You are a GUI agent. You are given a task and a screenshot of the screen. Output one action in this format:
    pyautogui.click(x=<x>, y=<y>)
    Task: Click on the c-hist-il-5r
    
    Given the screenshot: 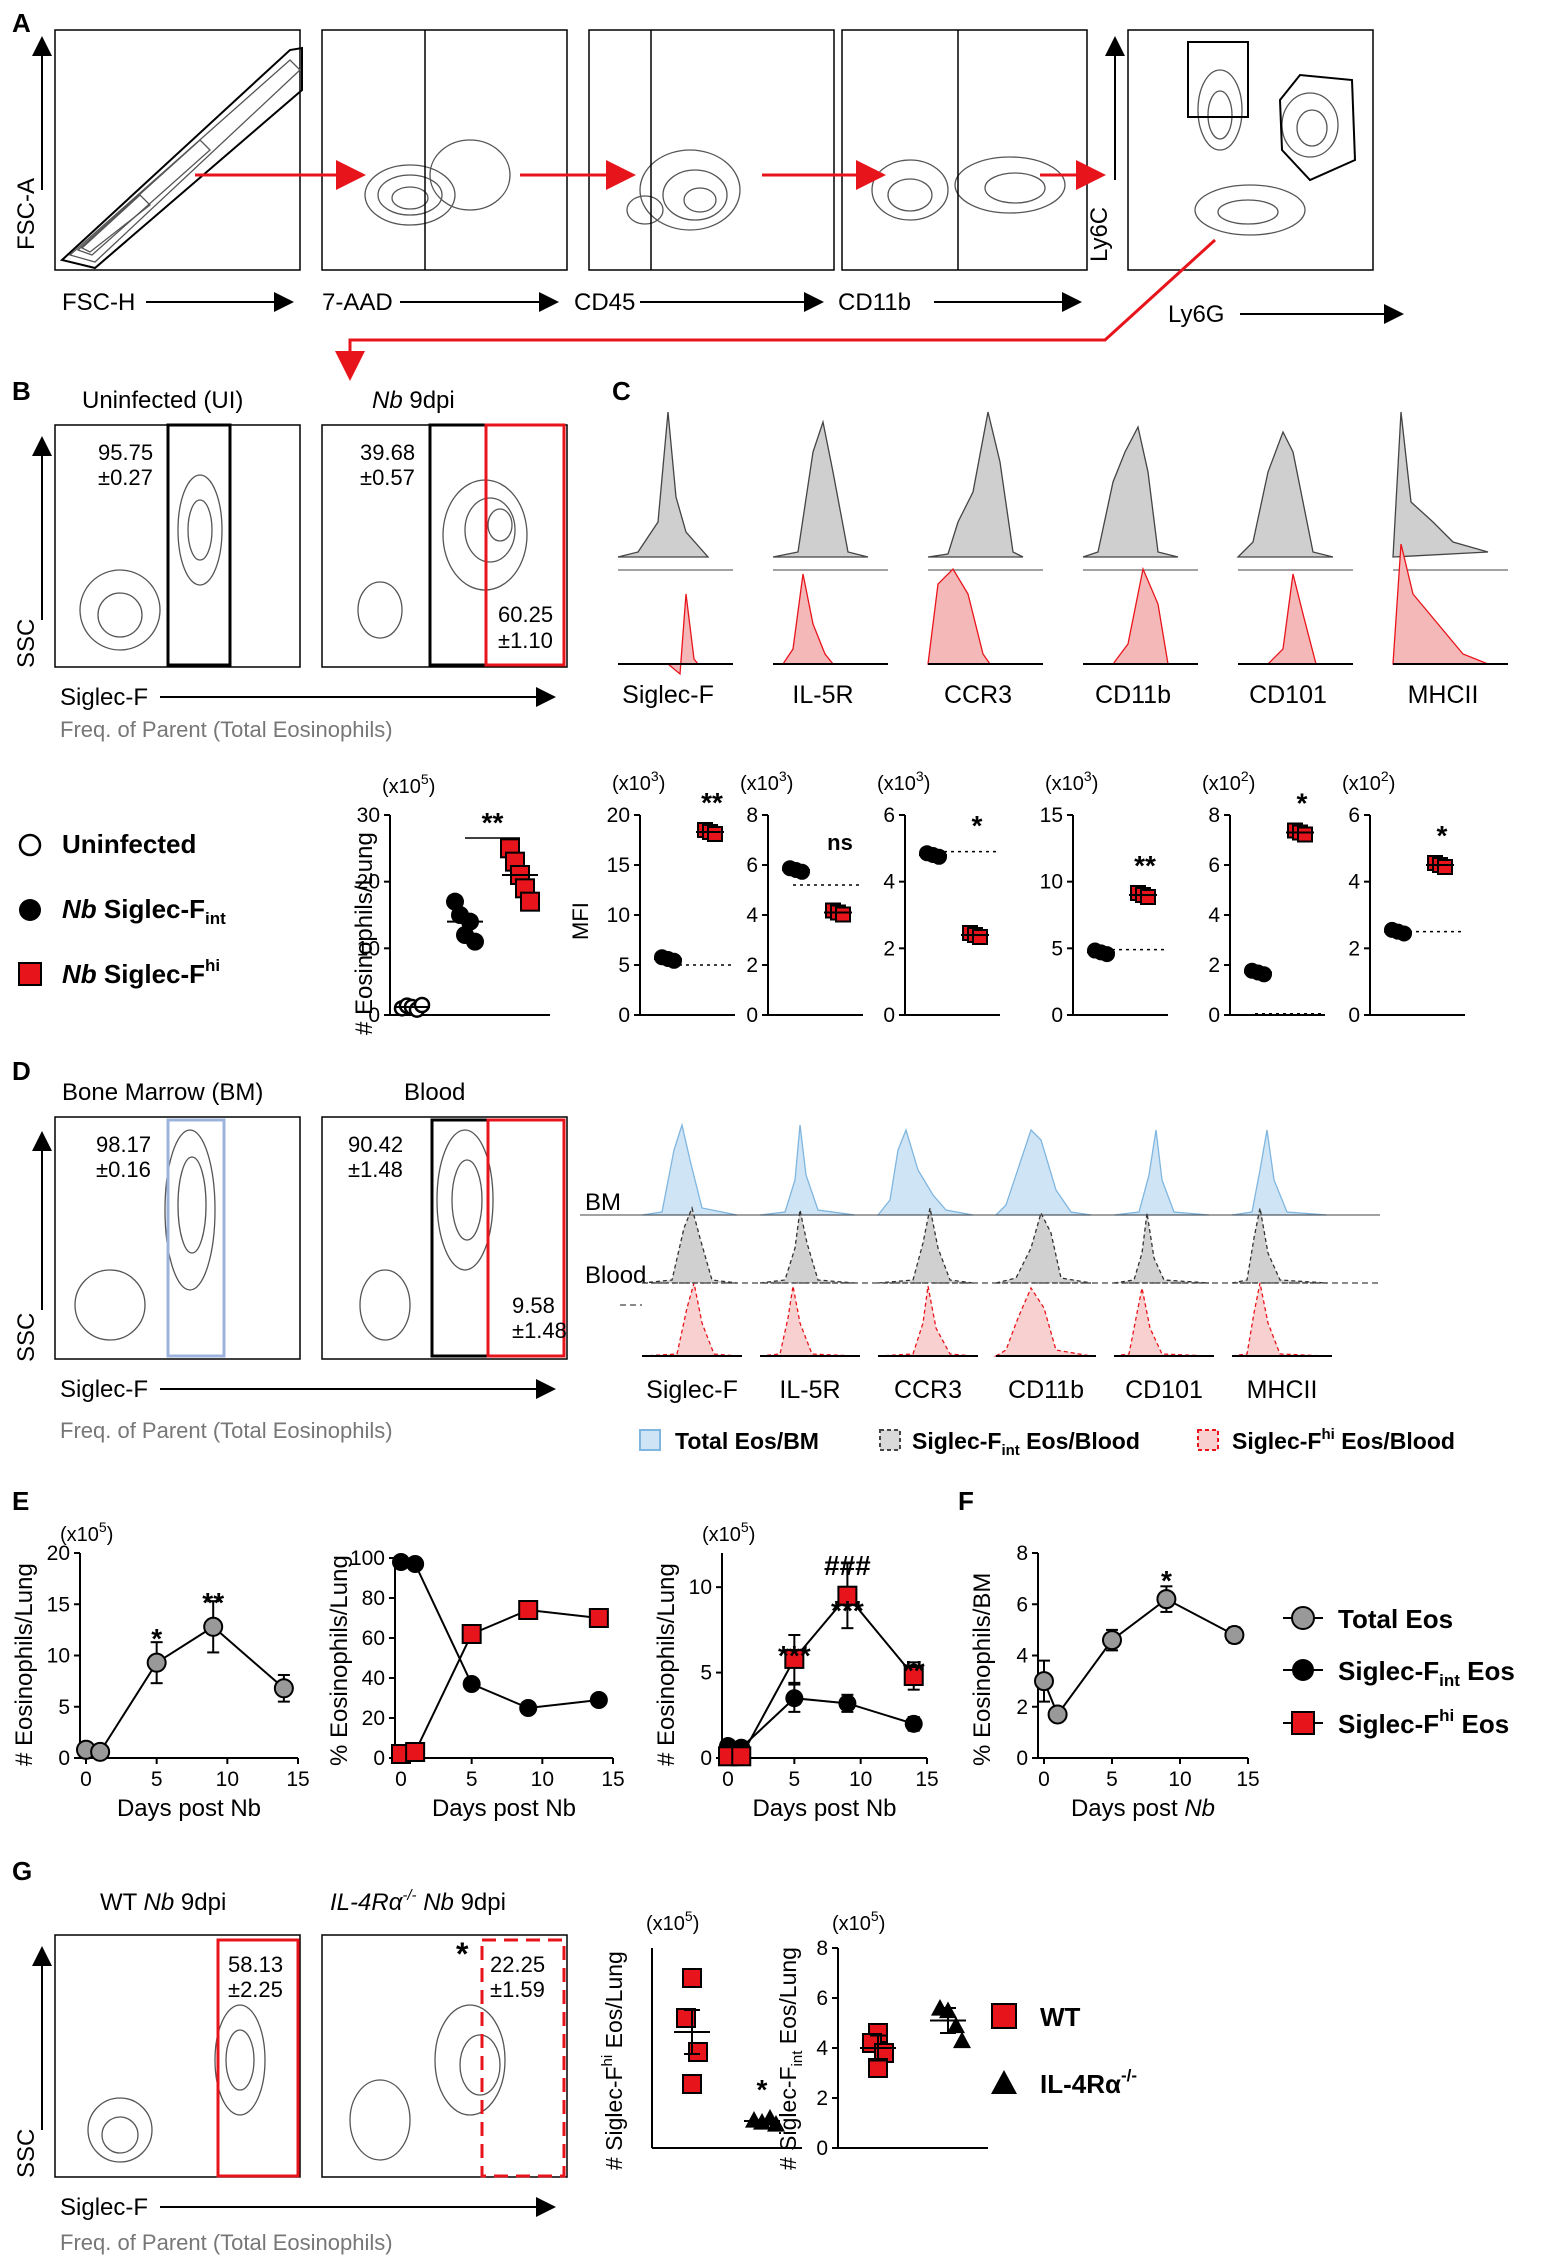 What is the action you would take?
    pyautogui.click(x=830, y=542)
    